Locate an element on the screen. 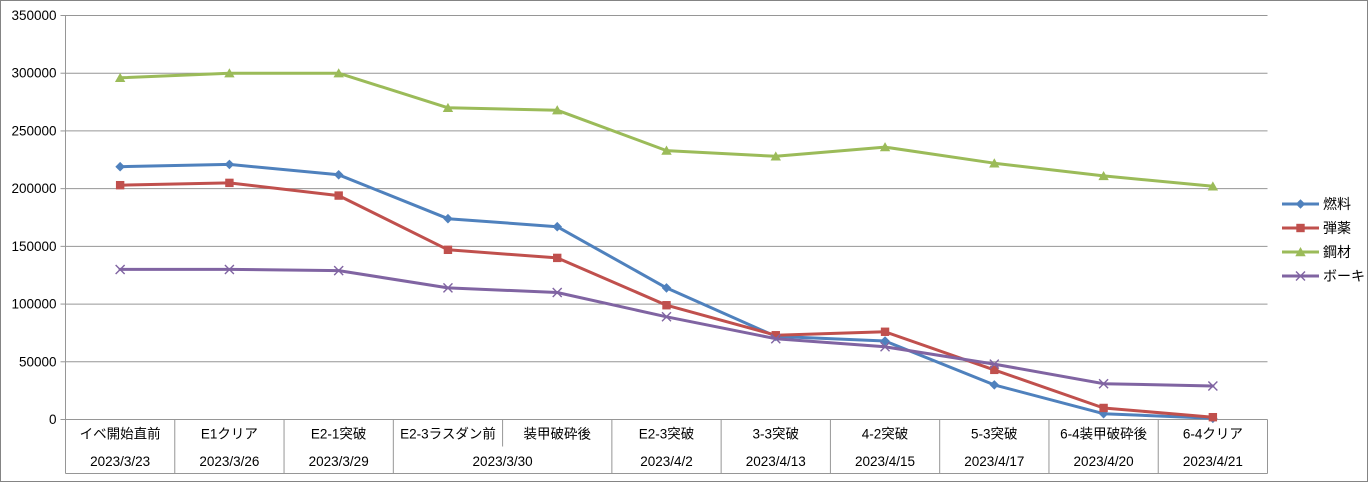  x-axis-category-label: 5-3突破 is located at coordinates (994, 434).